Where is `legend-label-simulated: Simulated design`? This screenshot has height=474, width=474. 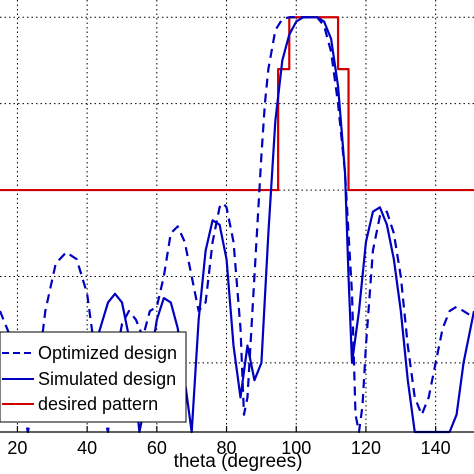 legend-label-simulated: Simulated design is located at coordinates (107, 379).